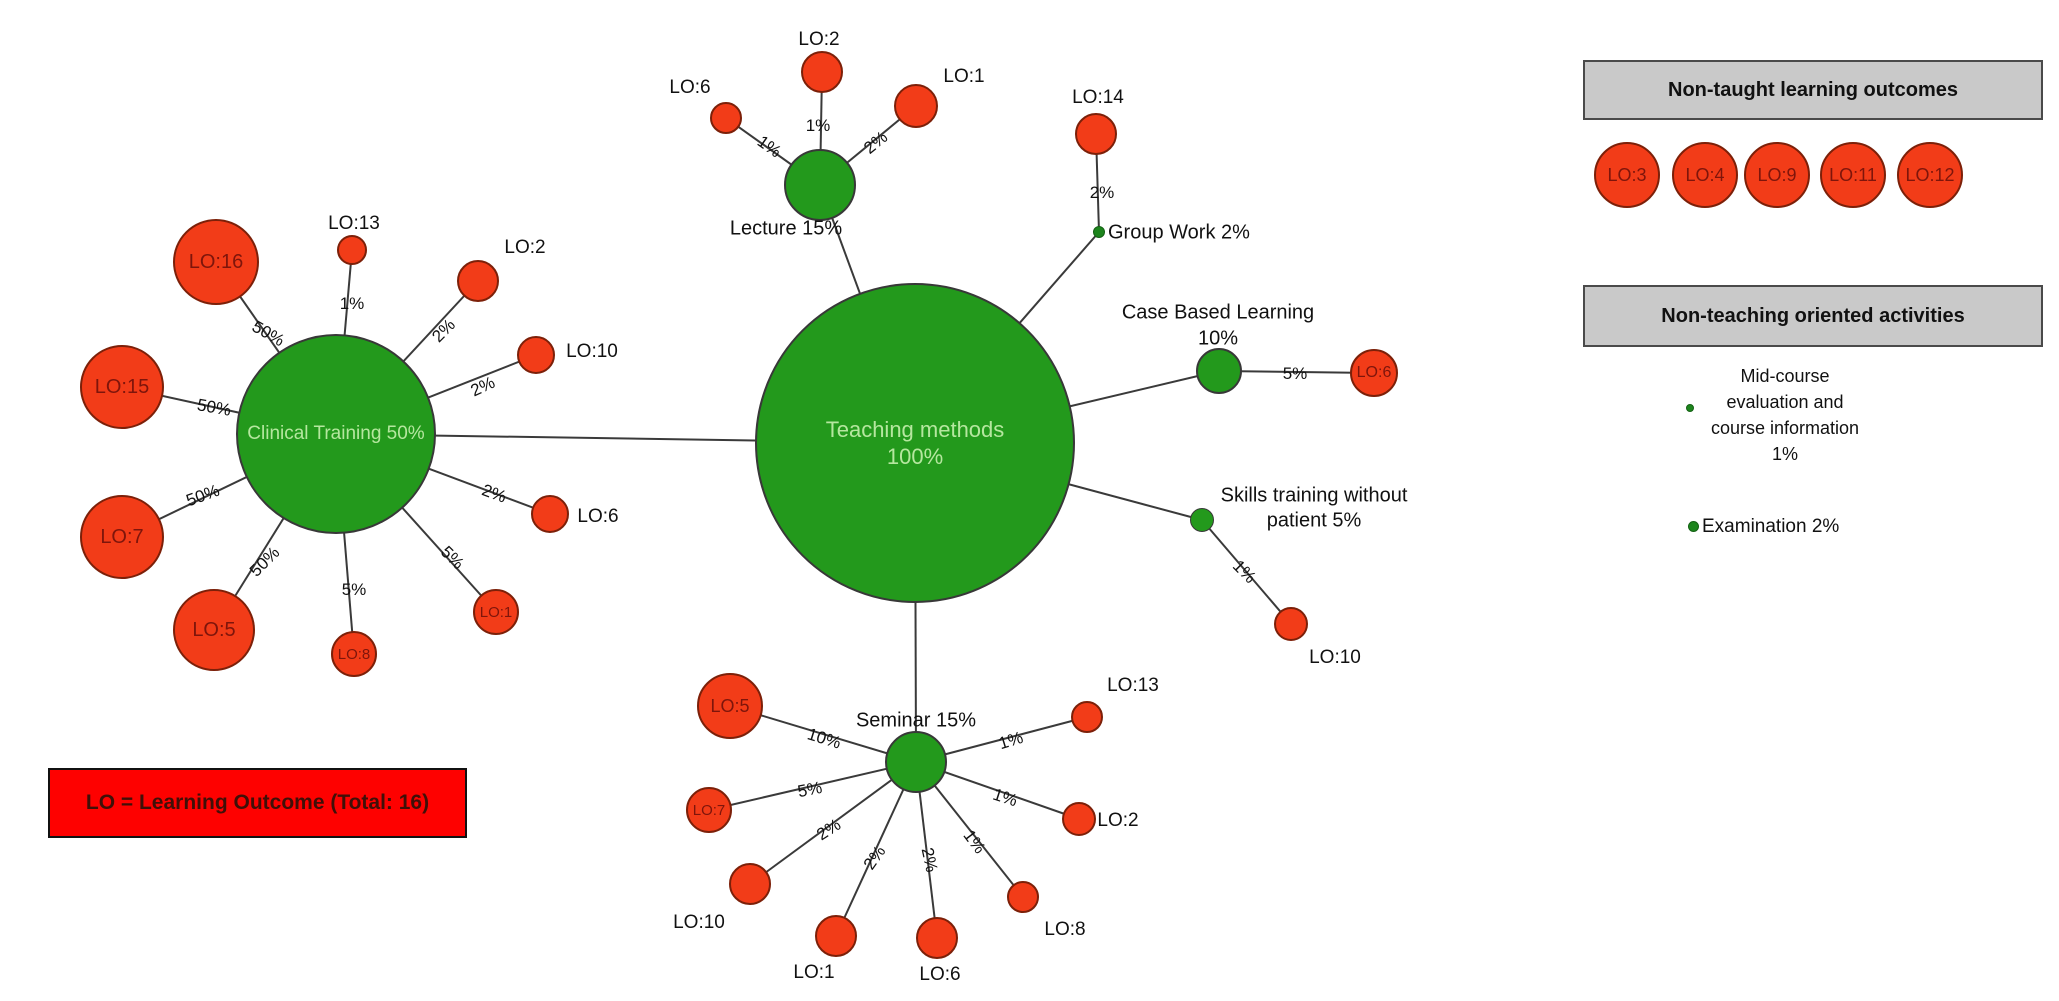 The image size is (2059, 1001). I want to click on edge-pct-clinical-lo13: 1%, so click(352, 303).